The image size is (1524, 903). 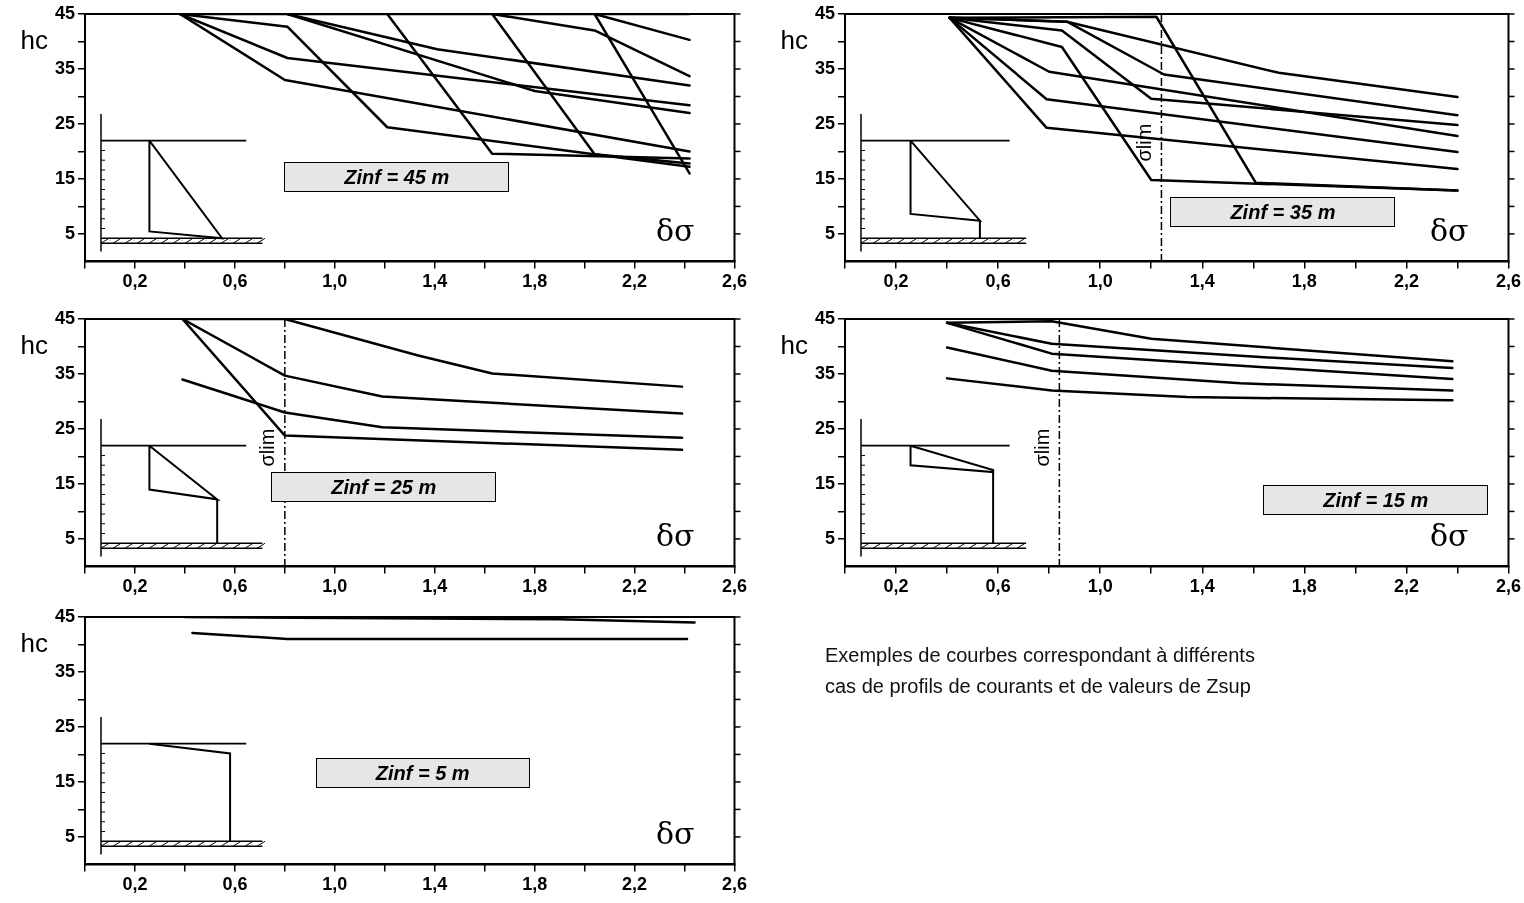 I want to click on text: Exemples de courbes correspondant à différents cas de profils de courants et de valeurs de Zsup, so click(x=1040, y=671).